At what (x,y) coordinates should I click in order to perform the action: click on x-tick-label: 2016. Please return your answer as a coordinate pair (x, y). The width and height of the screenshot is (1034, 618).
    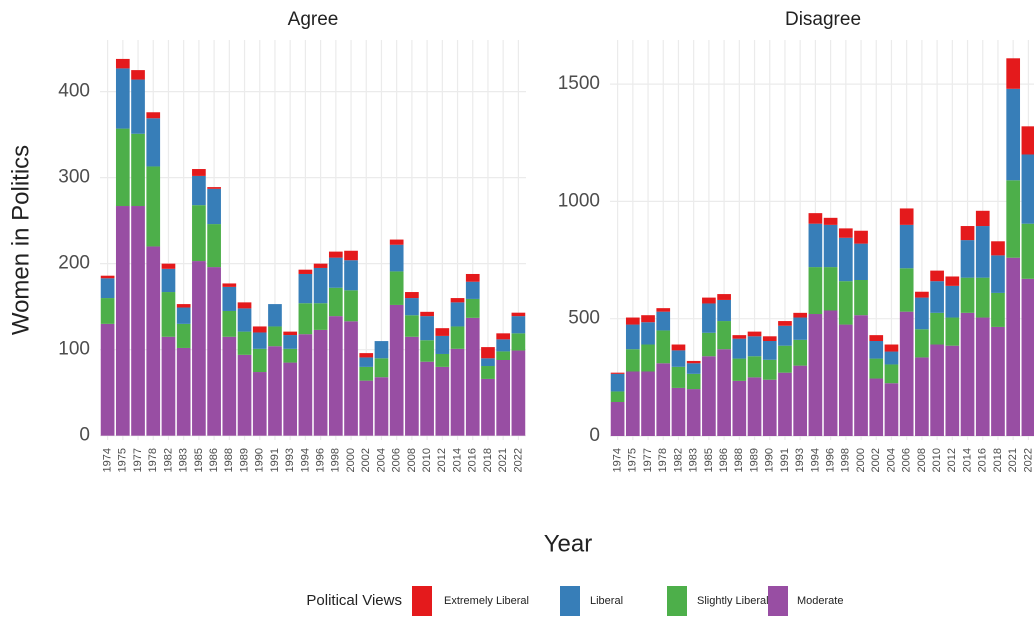
    Looking at the image, I should click on (473, 460).